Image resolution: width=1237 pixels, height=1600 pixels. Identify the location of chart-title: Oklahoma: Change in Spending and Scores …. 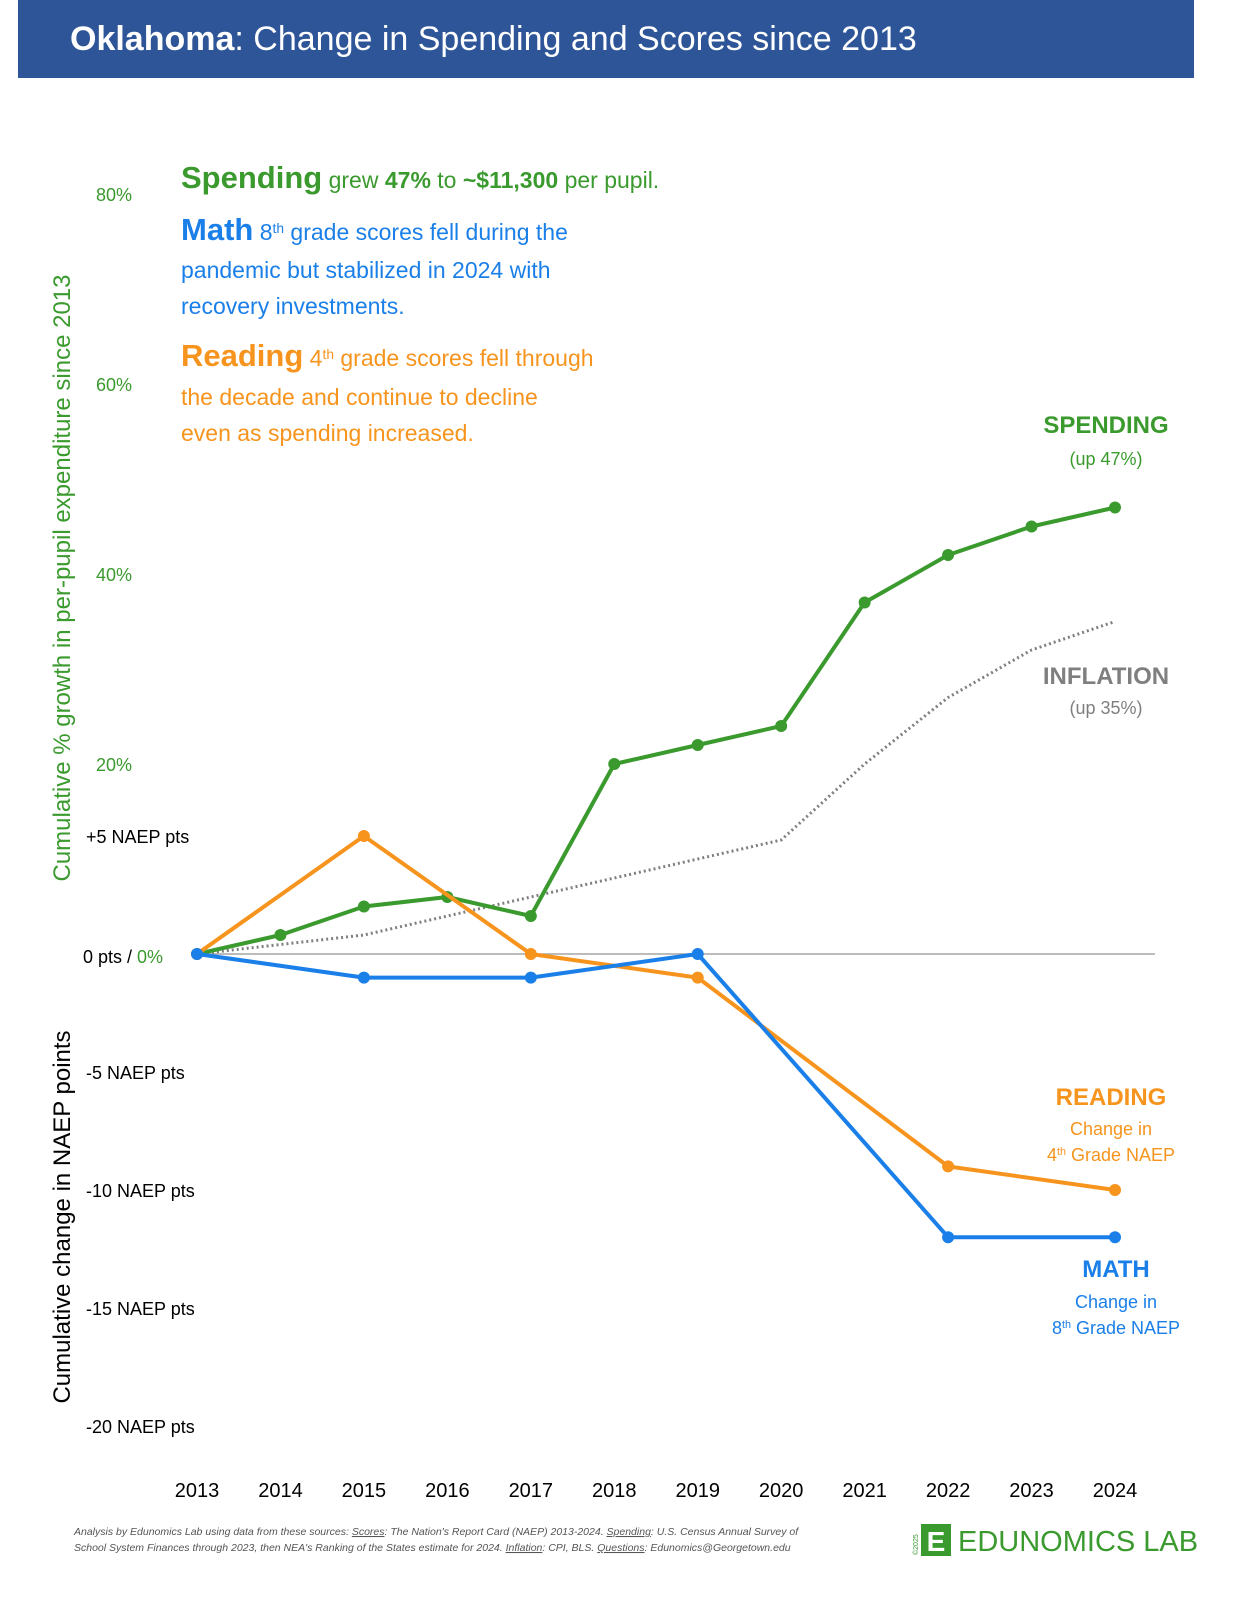
(493, 39).